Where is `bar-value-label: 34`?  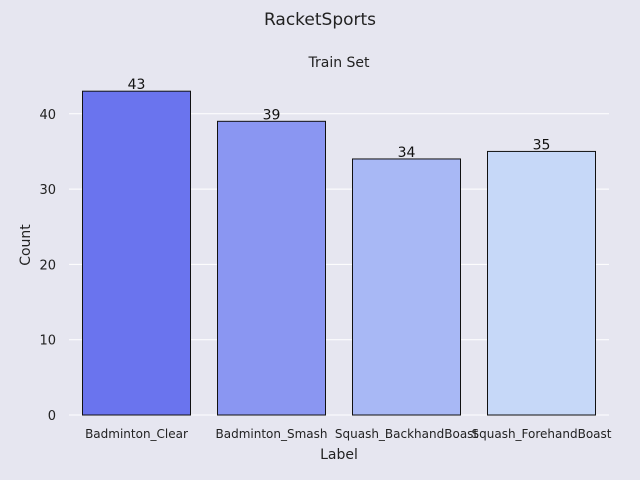
bar-value-label: 34 is located at coordinates (407, 153).